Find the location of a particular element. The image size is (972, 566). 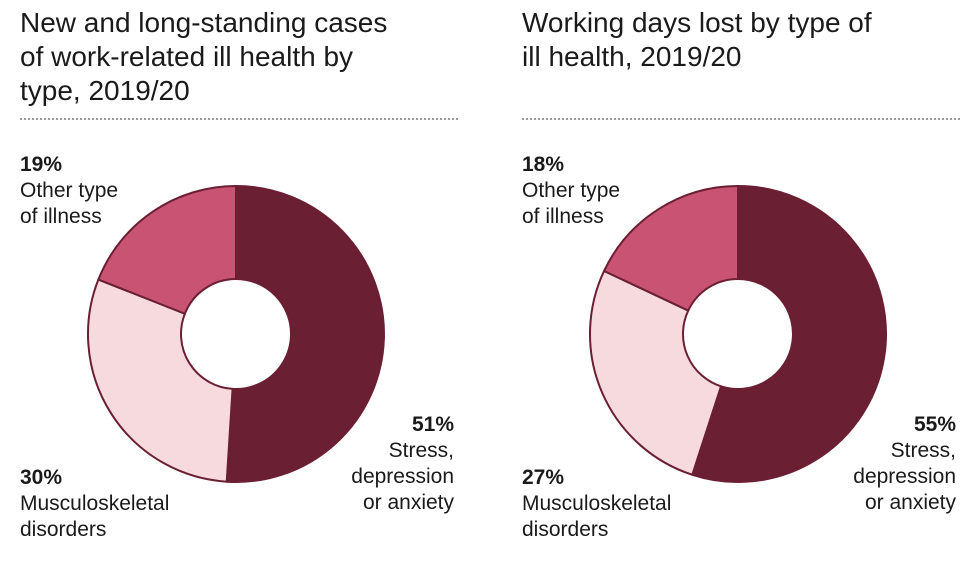

slice-percent: 27% is located at coordinates (543, 477).